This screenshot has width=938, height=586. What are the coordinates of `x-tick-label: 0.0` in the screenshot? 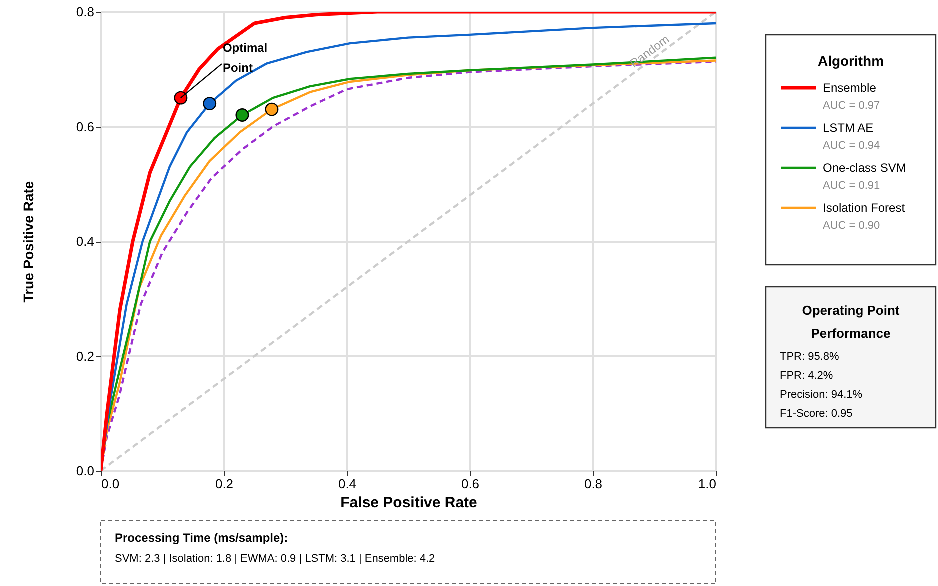 It's located at (111, 484).